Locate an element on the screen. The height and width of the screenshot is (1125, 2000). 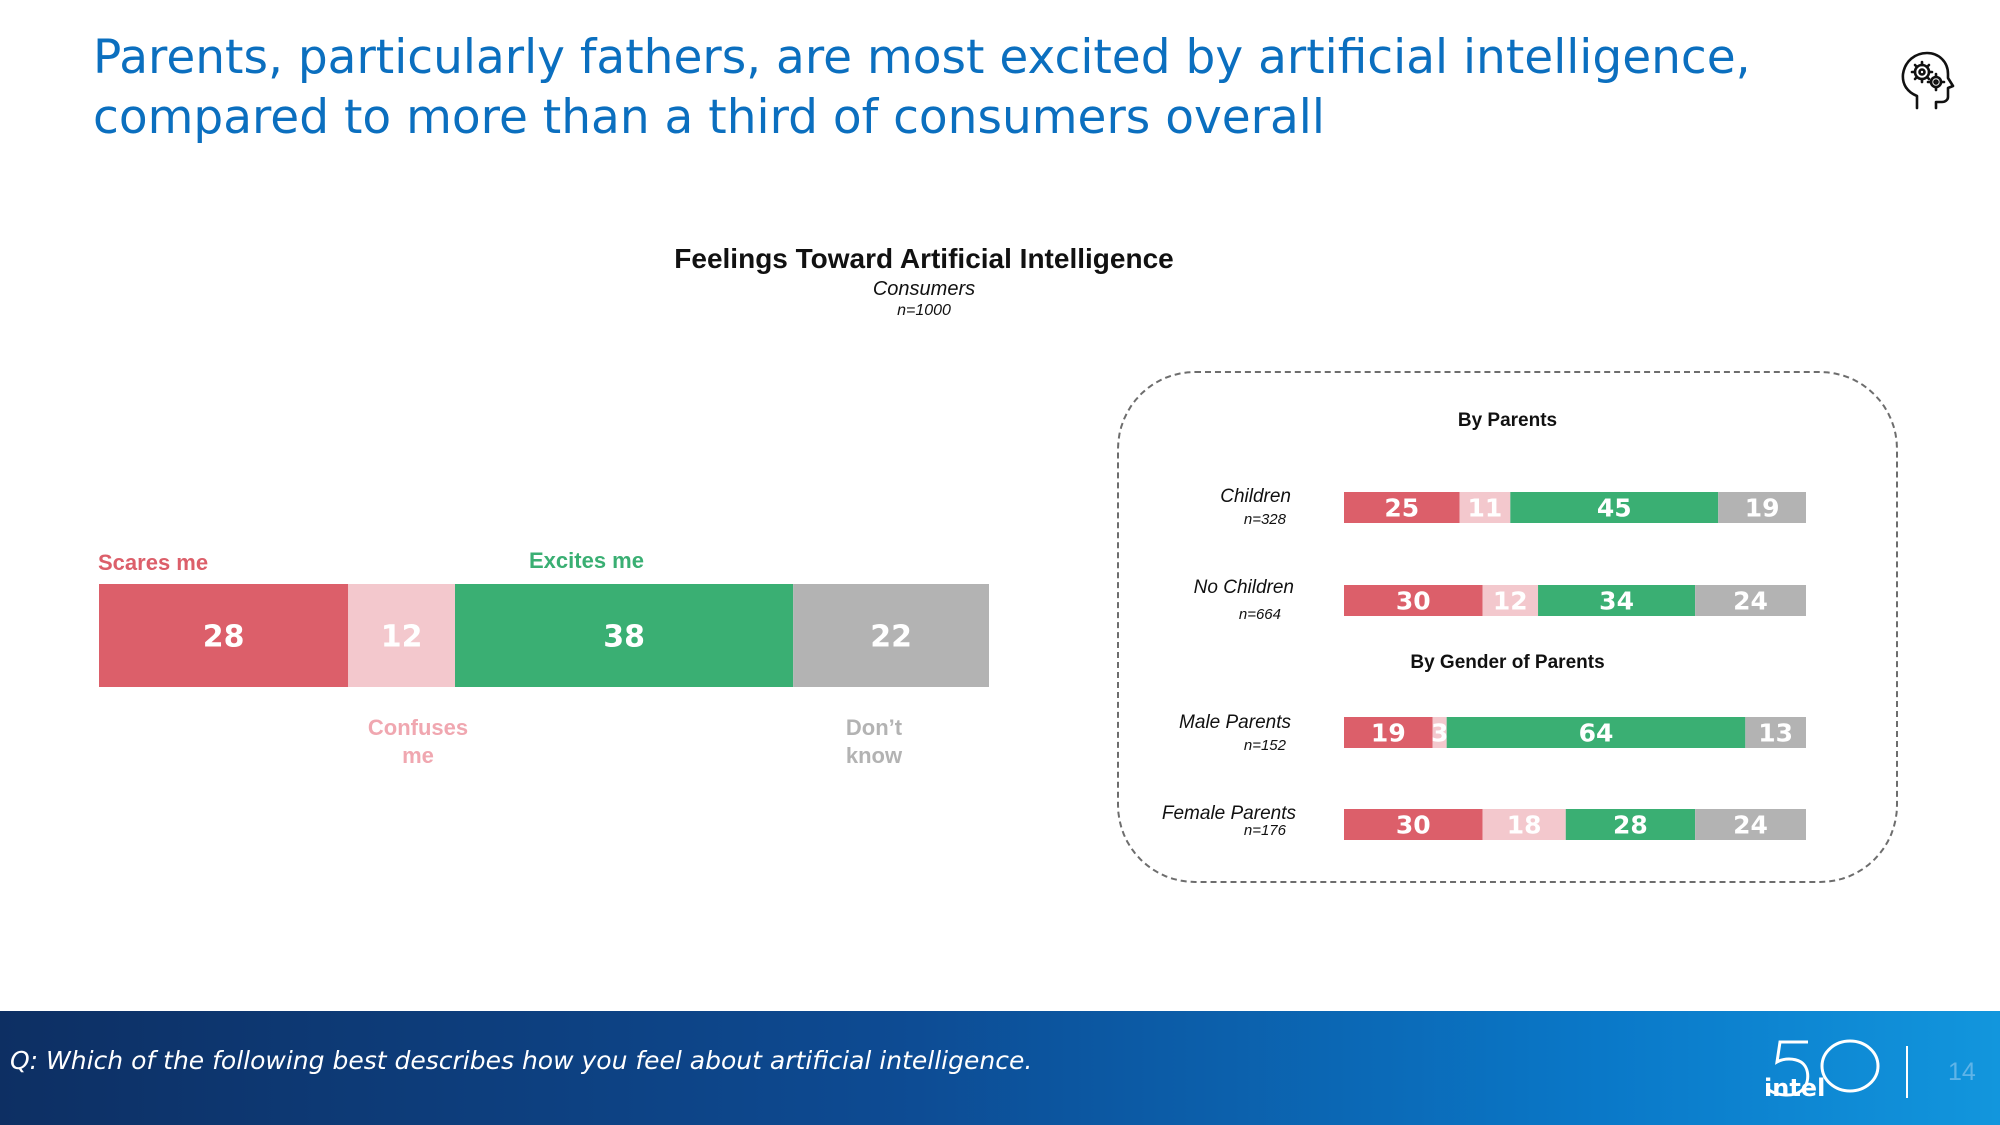
by-parents-heading: By Parents is located at coordinates (1507, 420).